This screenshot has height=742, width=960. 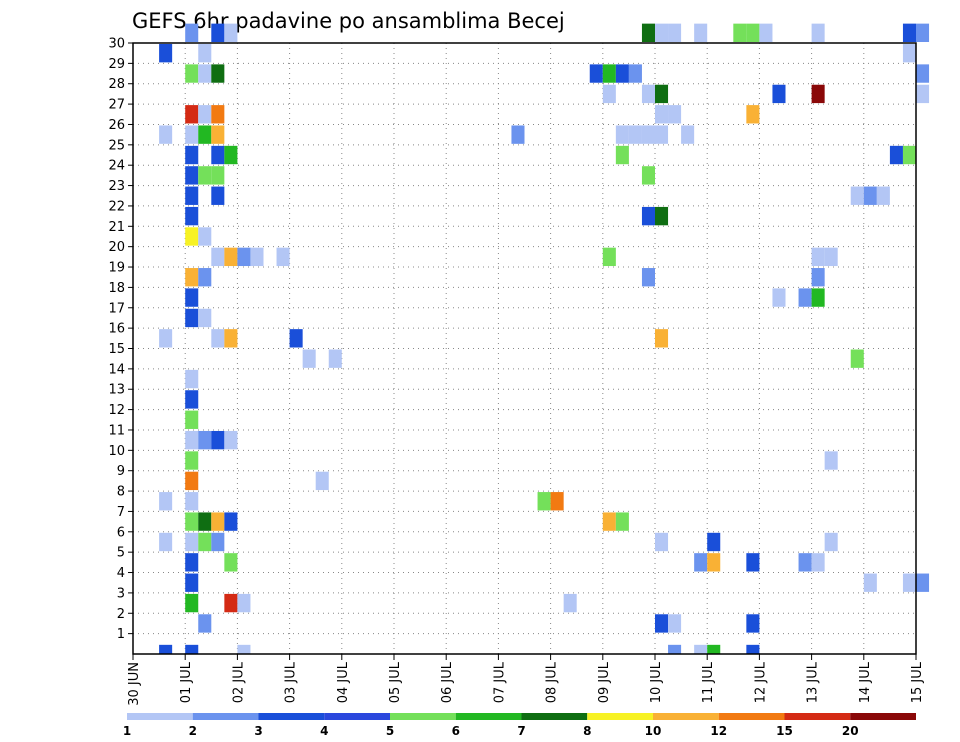 I want to click on y-tick-label: 26, so click(x=116, y=125).